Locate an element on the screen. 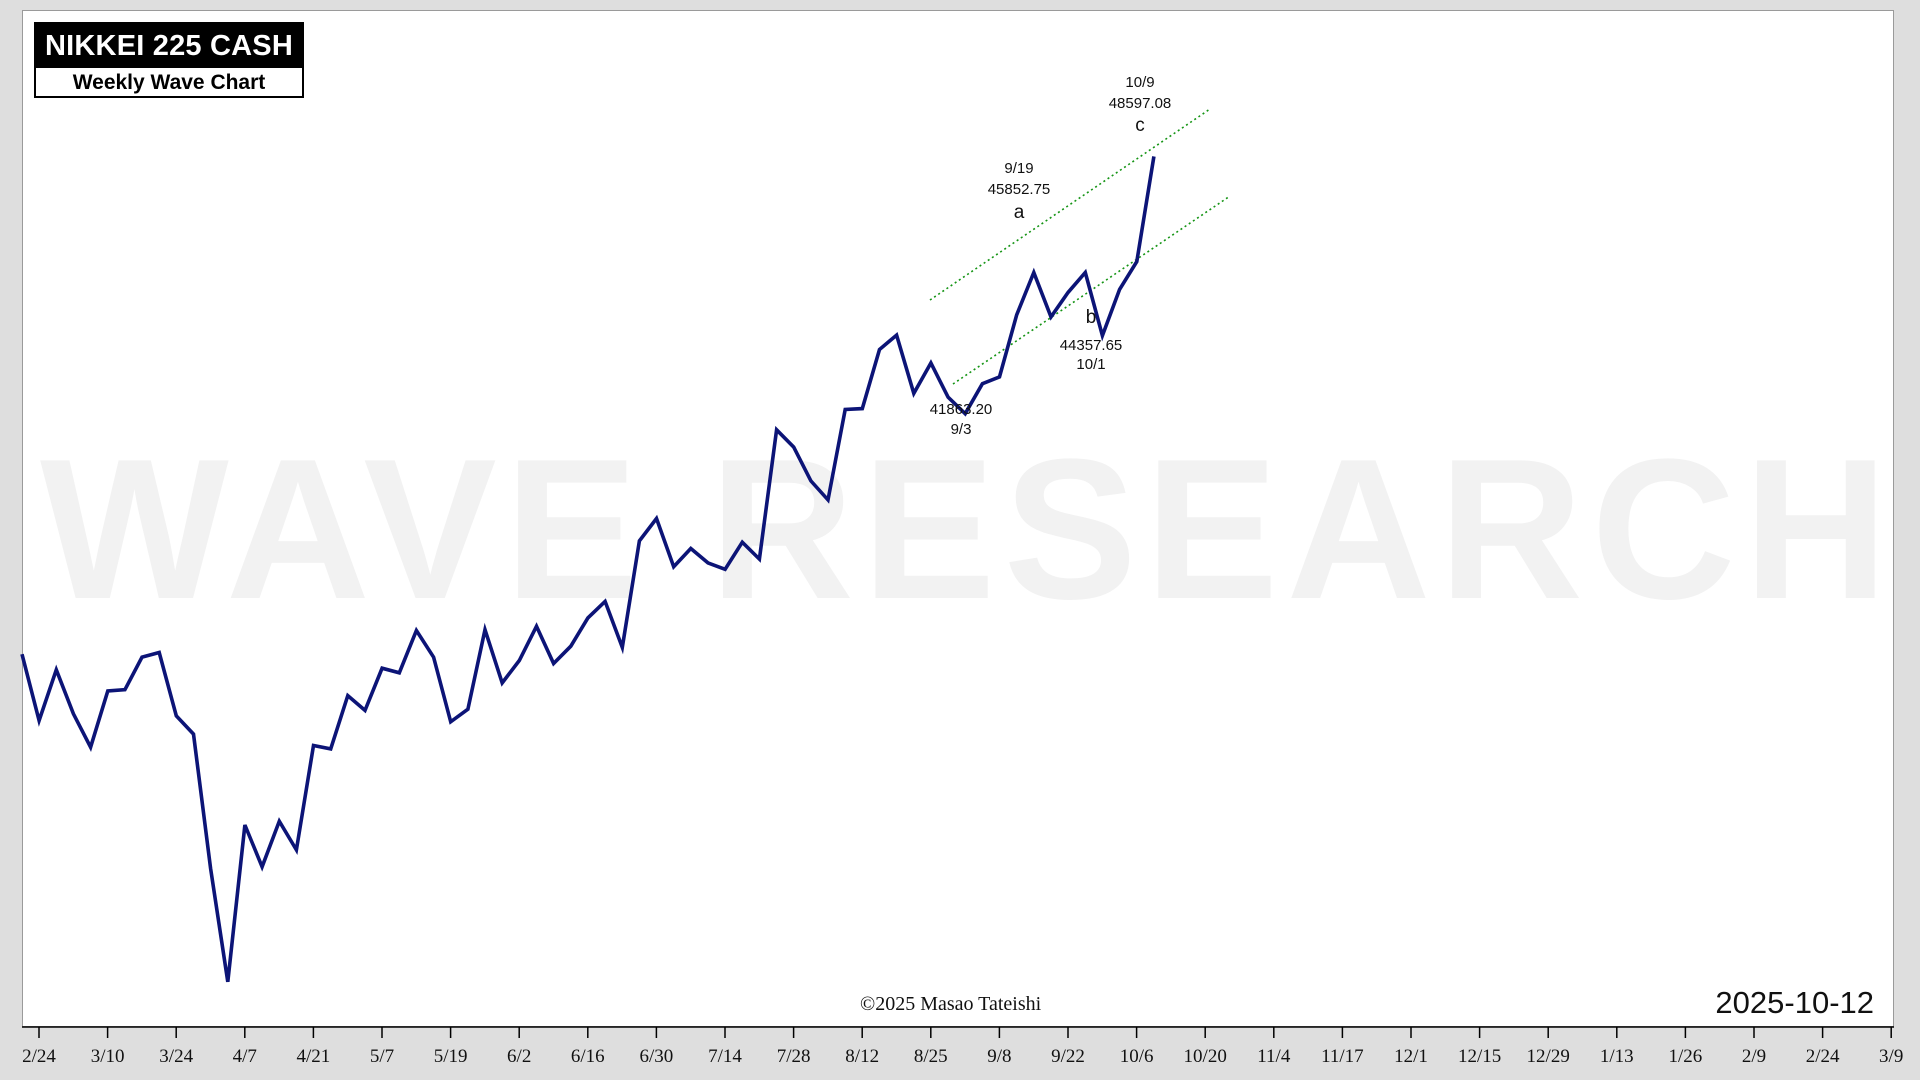  copyright-text: ©2025 Masao Tateishi is located at coordinates (951, 1004).